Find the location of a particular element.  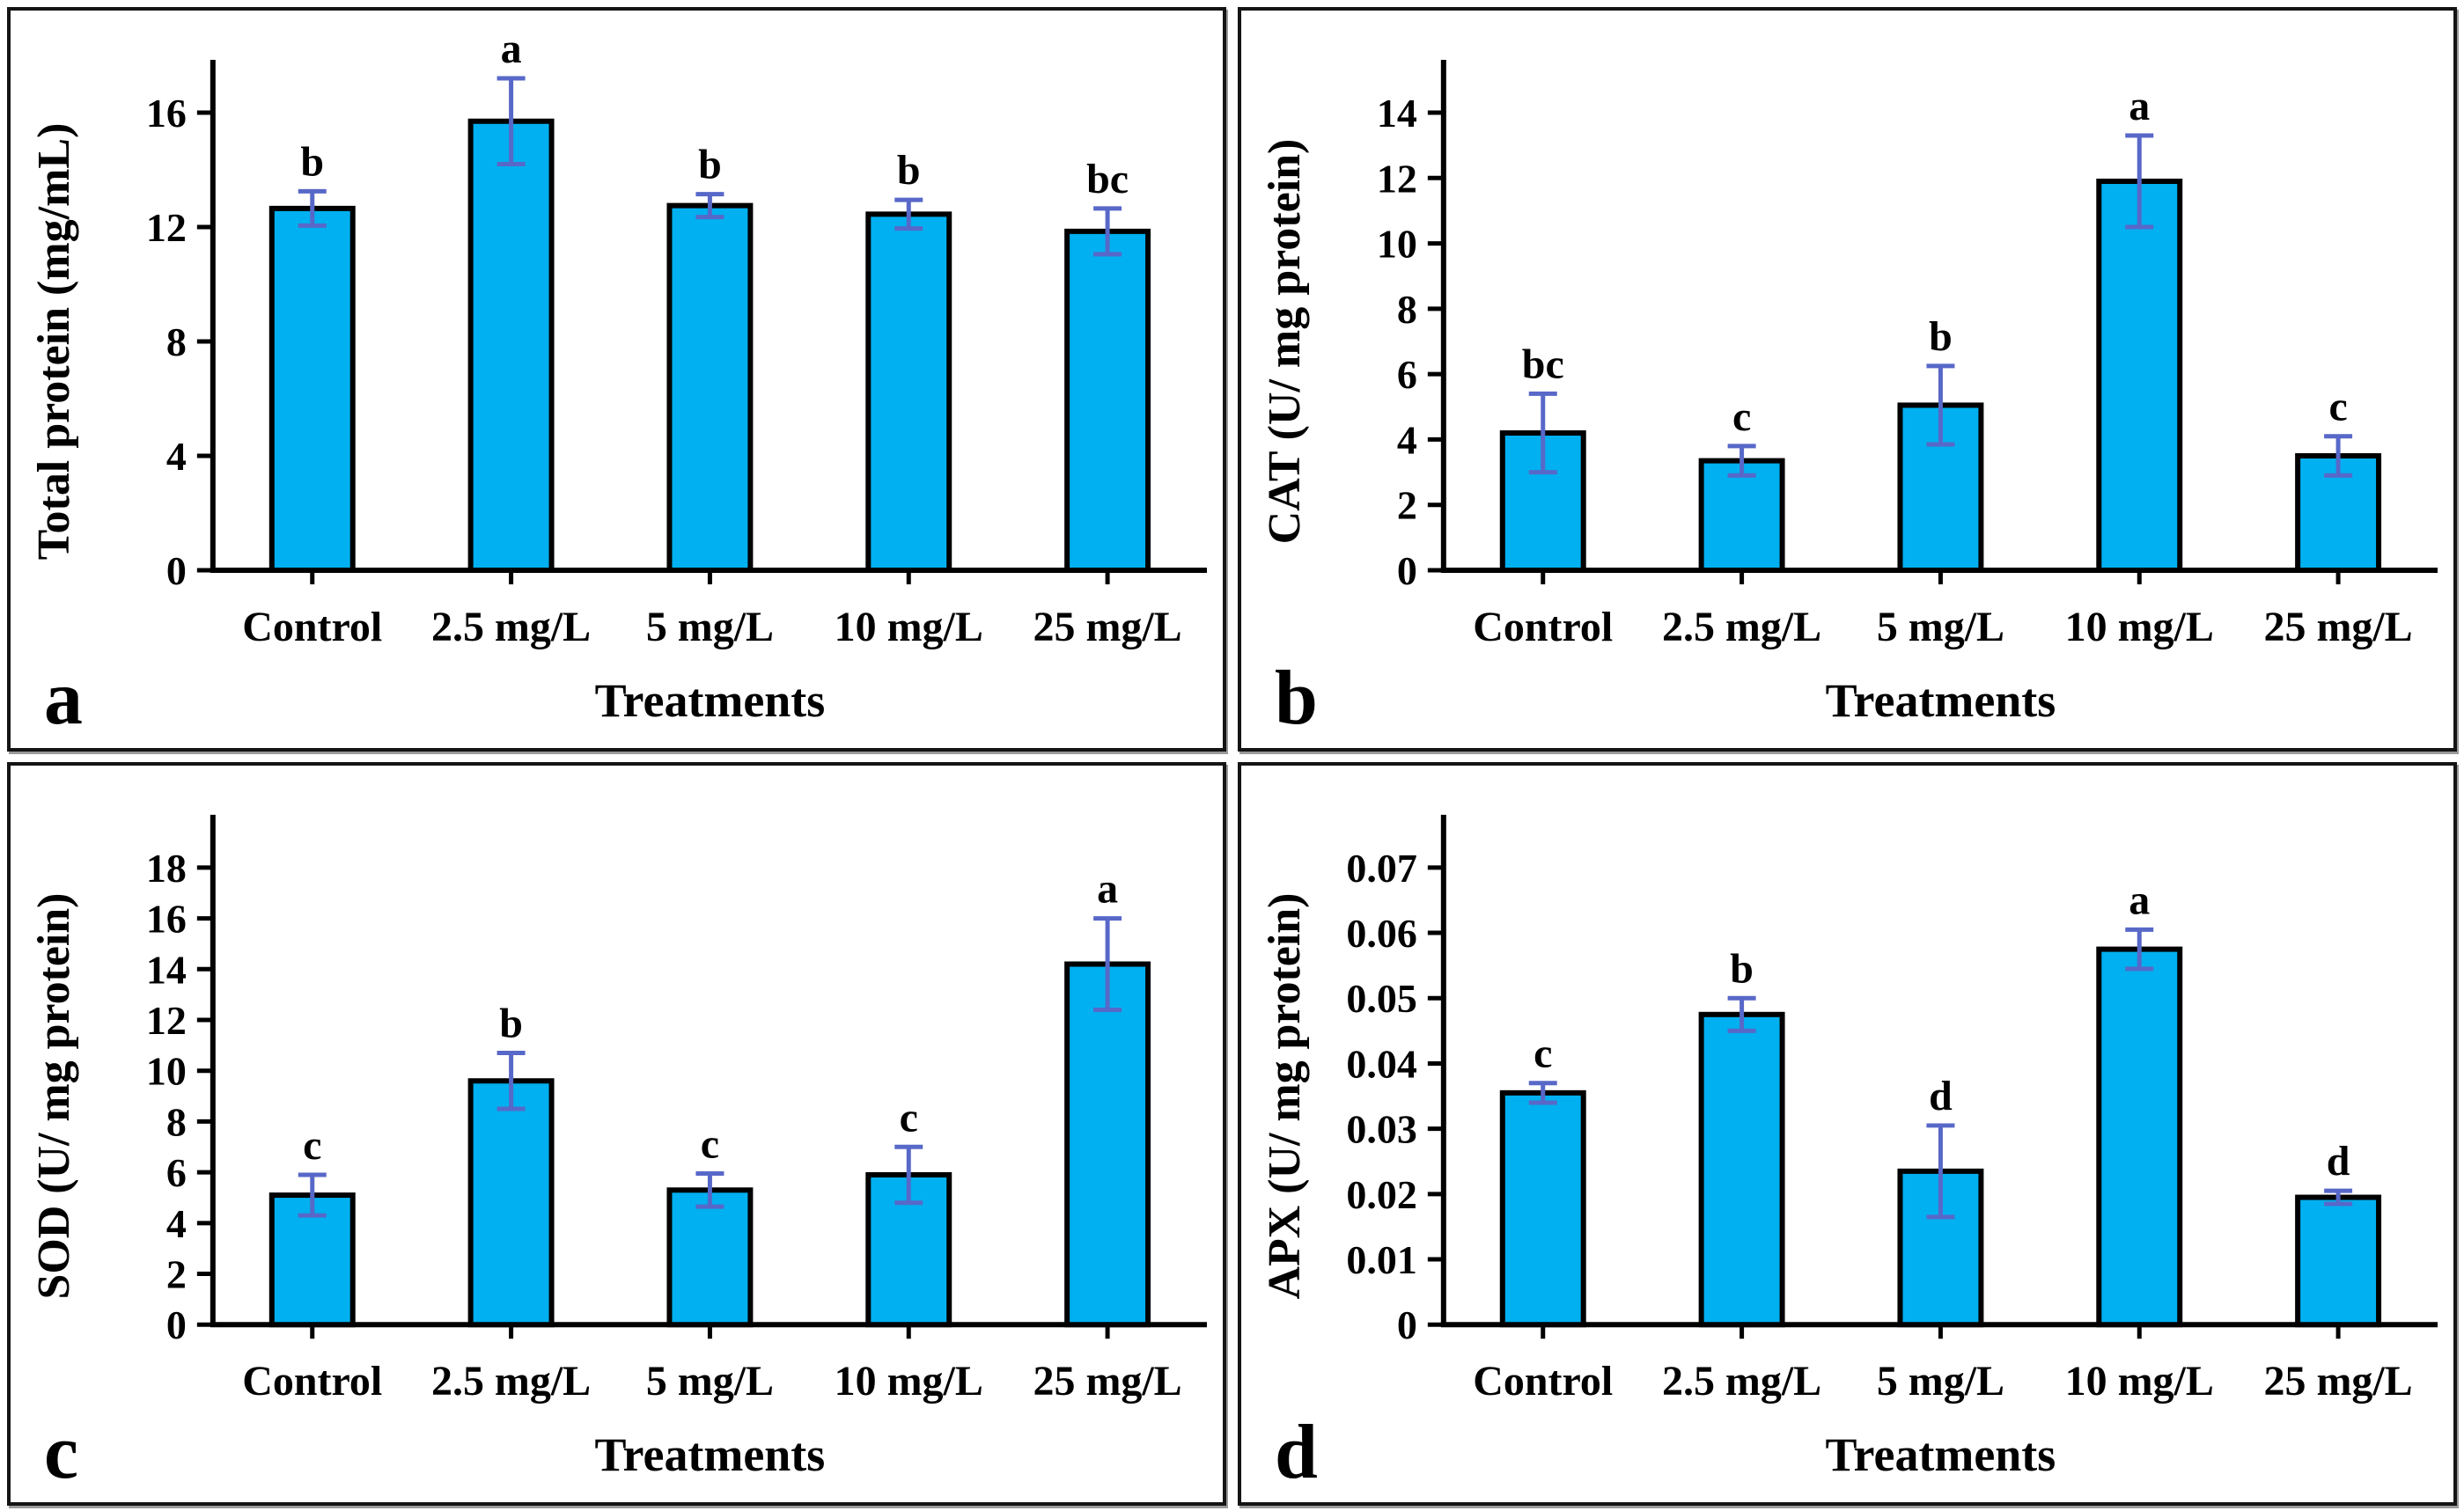

y-tick-label: 0.07 is located at coordinates (1381, 868).